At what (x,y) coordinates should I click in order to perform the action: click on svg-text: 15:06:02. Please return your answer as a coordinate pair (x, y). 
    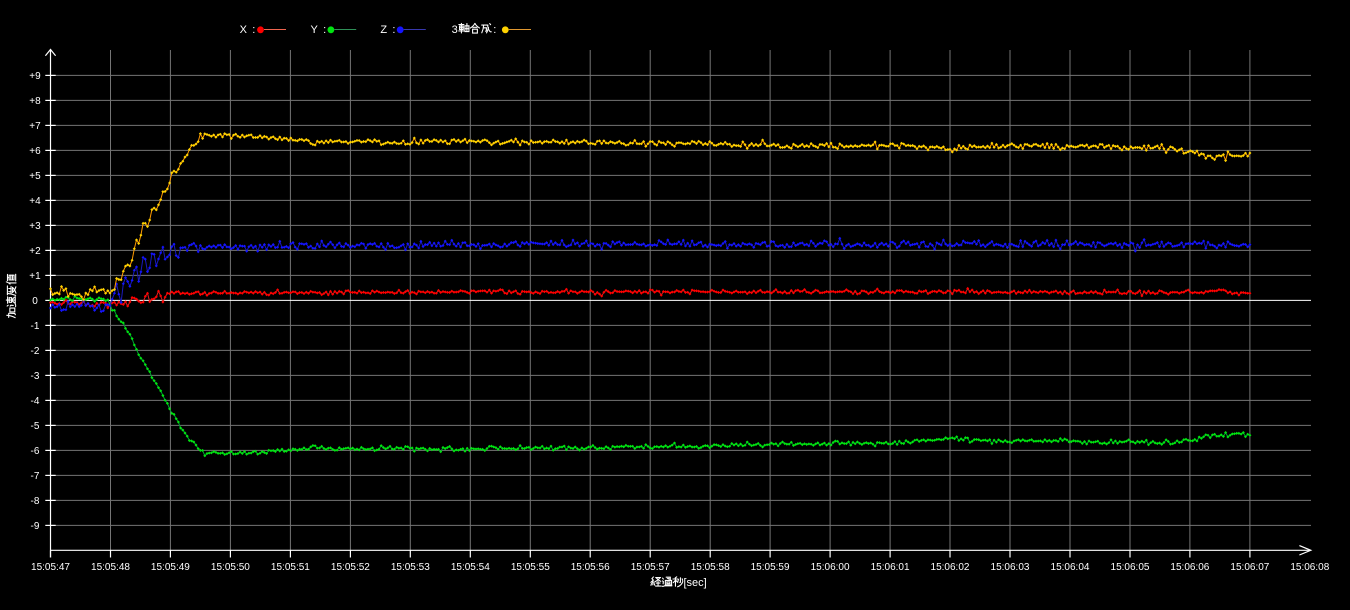
    Looking at the image, I should click on (950, 567).